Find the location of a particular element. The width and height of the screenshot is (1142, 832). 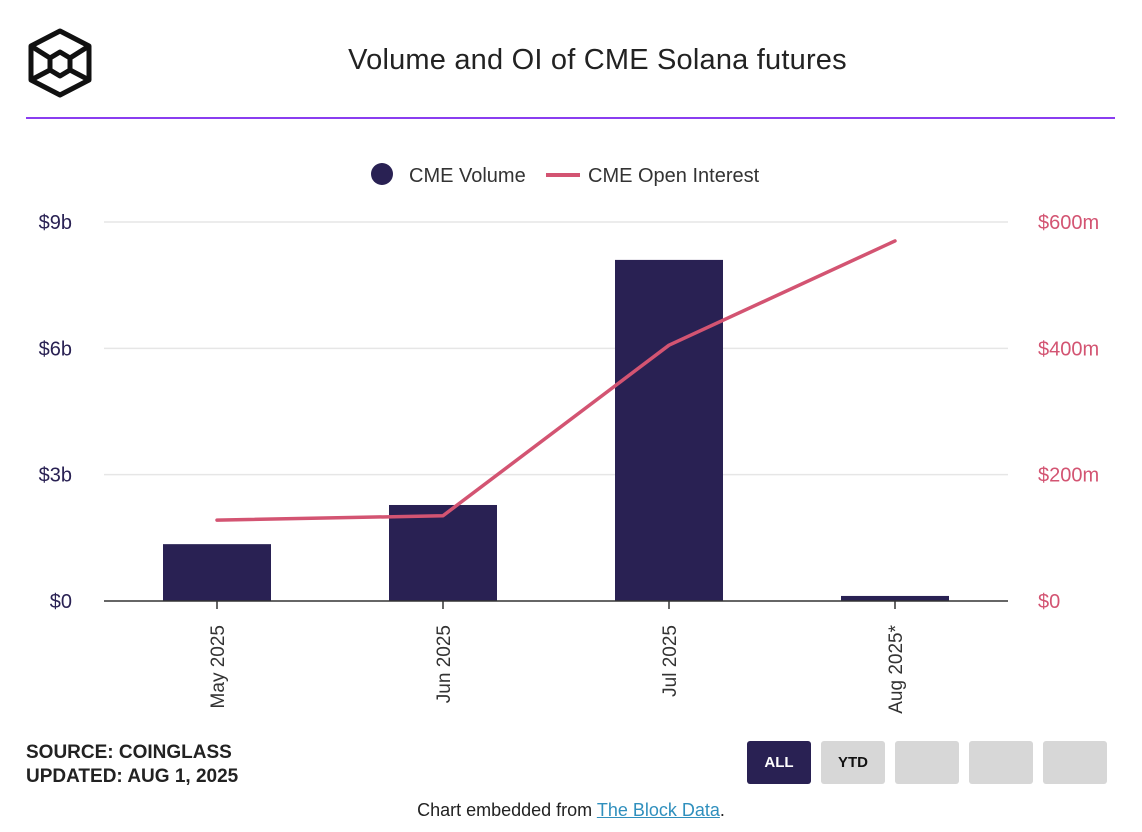

x-tick-label: May 2025 is located at coordinates (218, 666).